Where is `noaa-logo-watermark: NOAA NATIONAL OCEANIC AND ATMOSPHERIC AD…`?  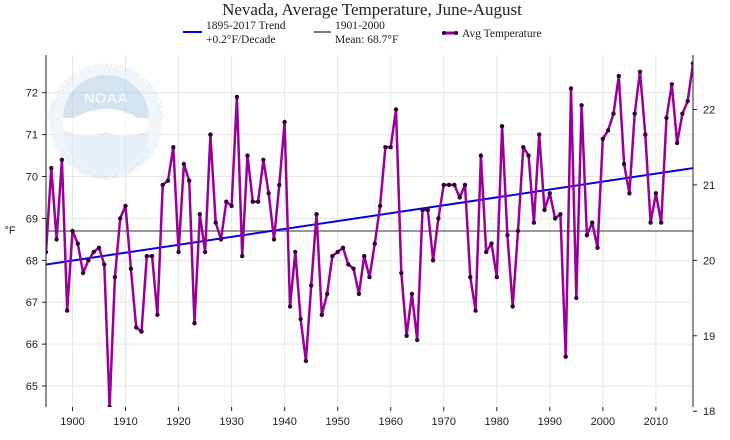
noaa-logo-watermark: NOAA NATIONAL OCEANIC AND ATMOSPHERIC AD… is located at coordinates (82, 90).